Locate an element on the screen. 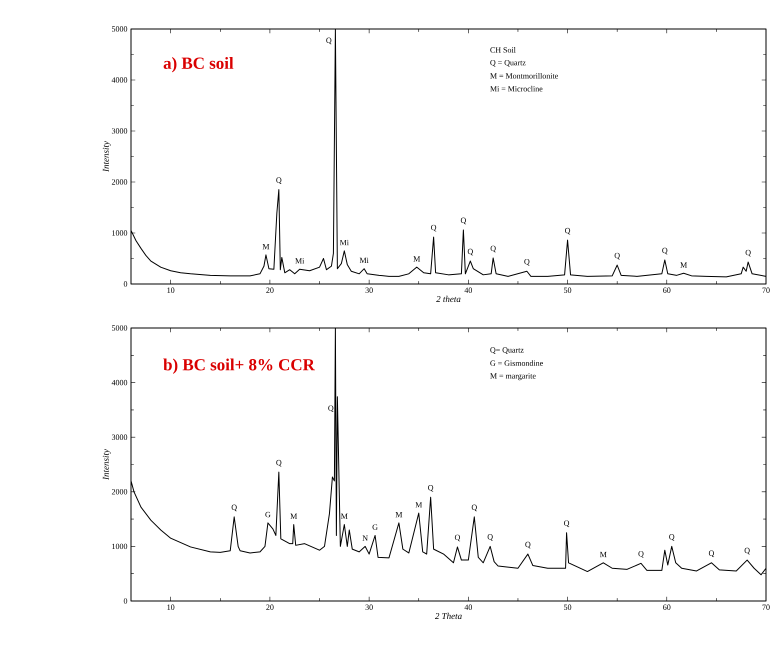 The image size is (777, 646). text: a) BC soil is located at coordinates (199, 64).